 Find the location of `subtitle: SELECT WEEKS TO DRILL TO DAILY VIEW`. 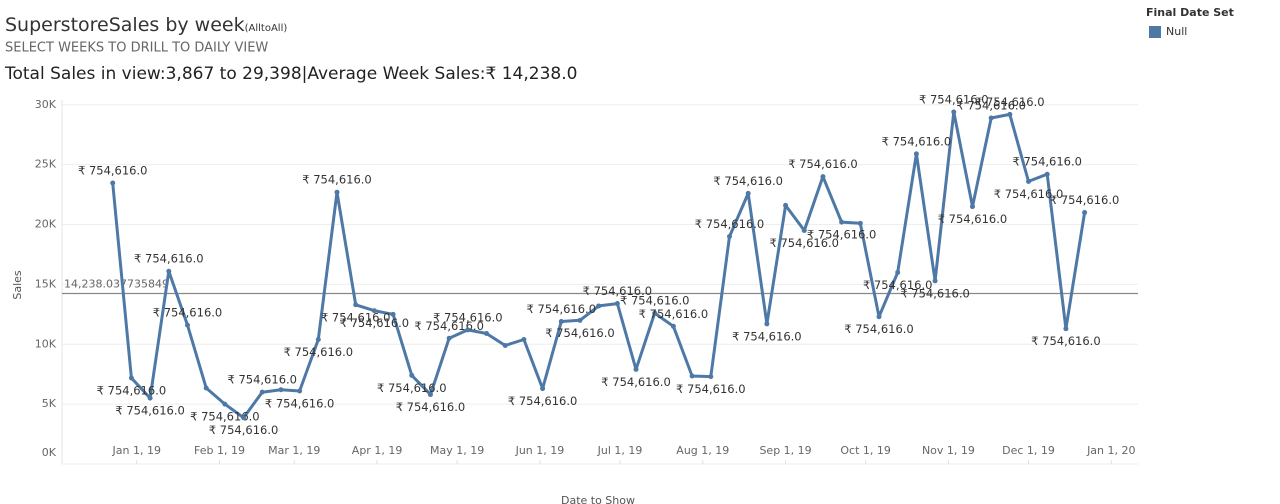

subtitle: SELECT WEEKS TO DRILL TO DAILY VIEW is located at coordinates (136, 48).